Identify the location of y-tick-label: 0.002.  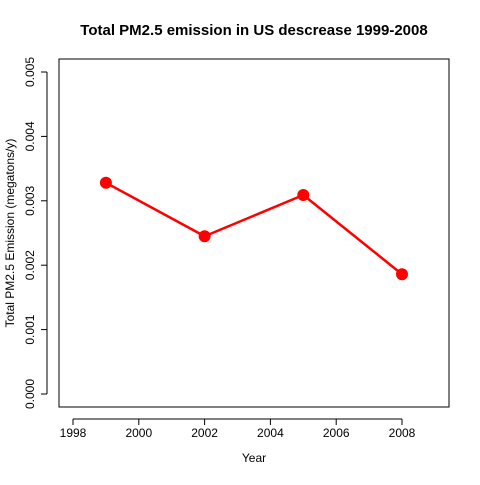
(30, 265).